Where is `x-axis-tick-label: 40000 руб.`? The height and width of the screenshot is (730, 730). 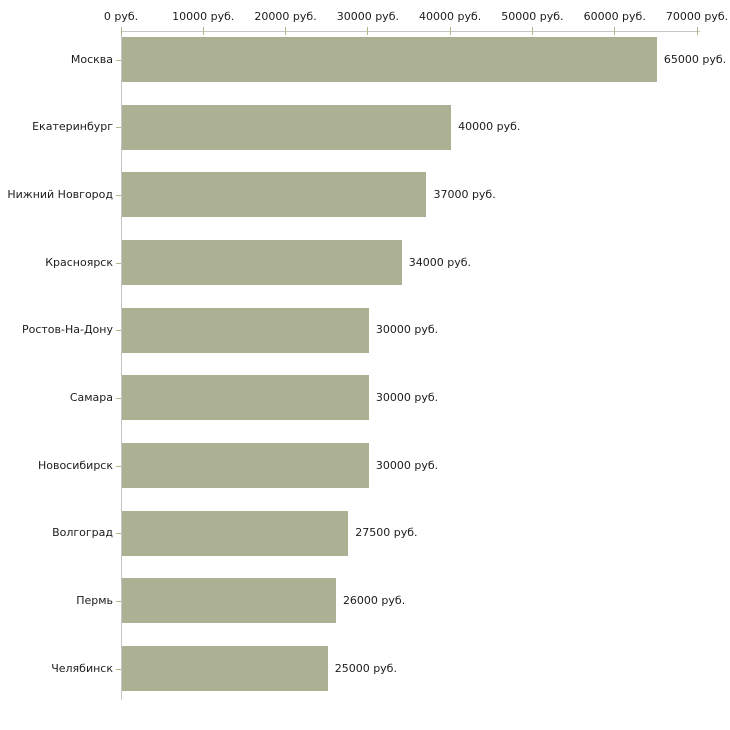 x-axis-tick-label: 40000 руб. is located at coordinates (450, 16).